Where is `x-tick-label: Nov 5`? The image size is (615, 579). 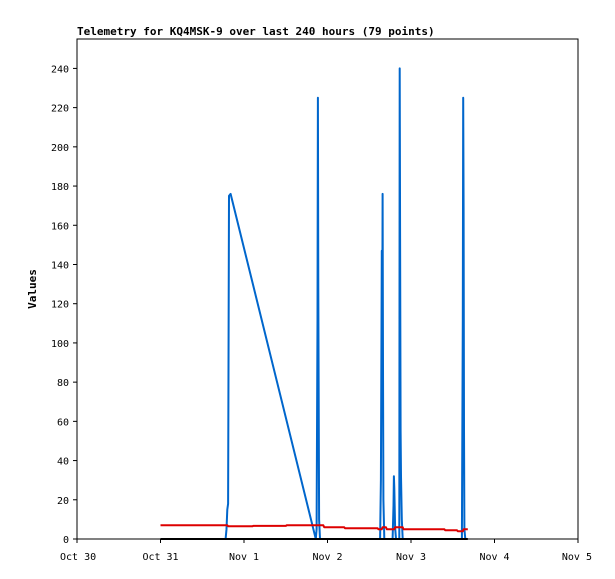
x-tick-label: Nov 5 is located at coordinates (577, 557).